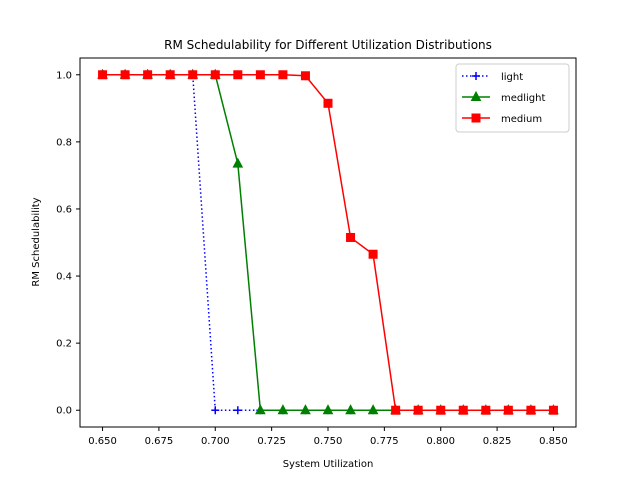 The width and height of the screenshot is (640, 480). What do you see at coordinates (497, 441) in the screenshot?
I see `x-tick-label: 0.825` at bounding box center [497, 441].